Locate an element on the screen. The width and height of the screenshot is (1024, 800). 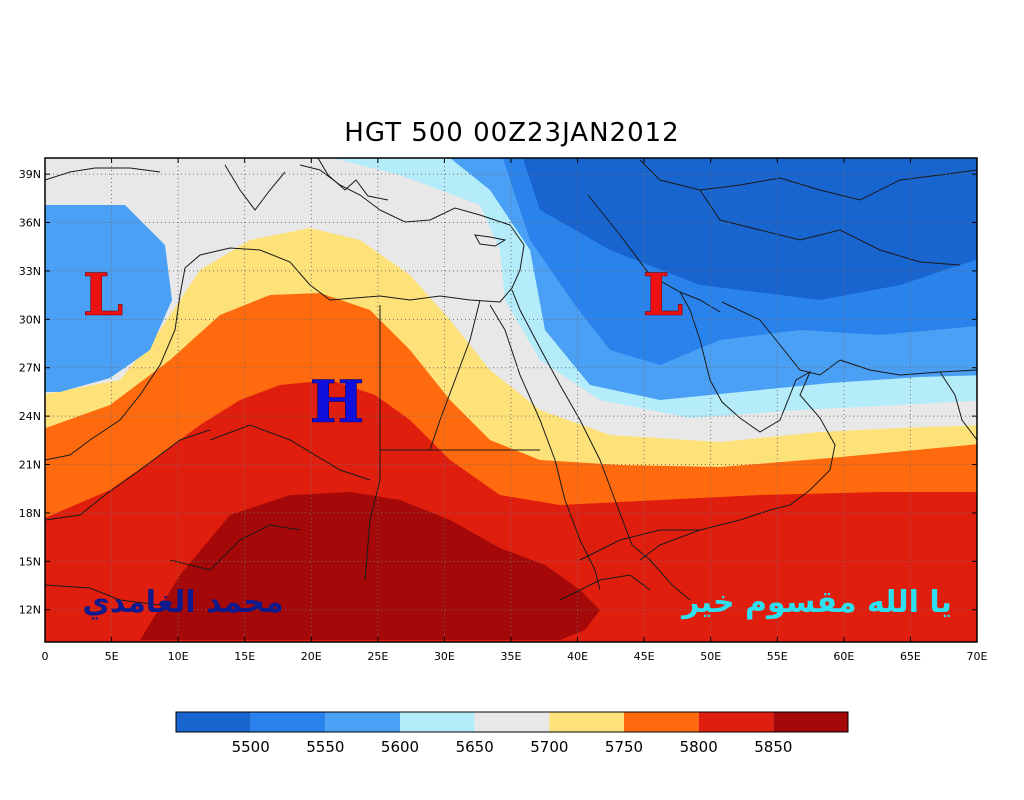
lon-tick-label: 5E is located at coordinates (112, 656).